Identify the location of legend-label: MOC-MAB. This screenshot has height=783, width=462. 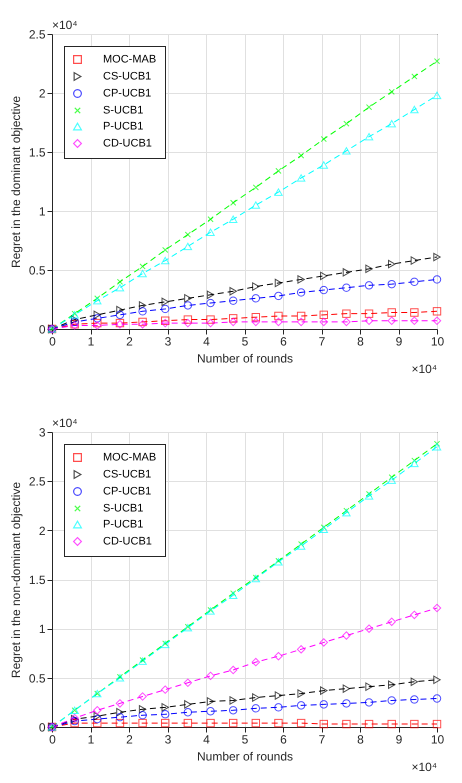
(129, 60).